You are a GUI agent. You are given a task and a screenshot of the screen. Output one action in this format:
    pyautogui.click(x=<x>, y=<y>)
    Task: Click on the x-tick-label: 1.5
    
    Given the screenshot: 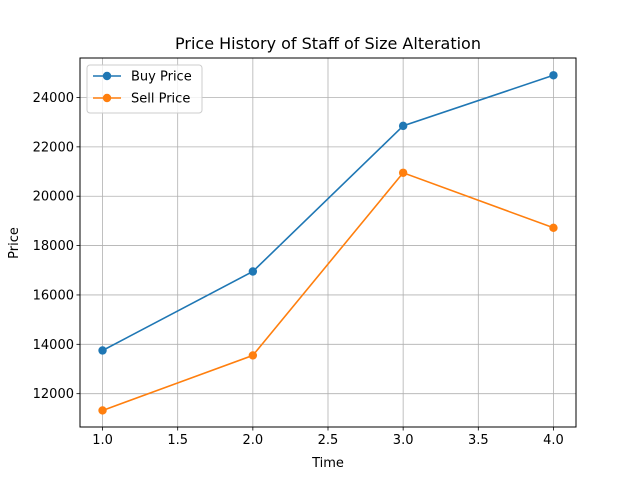 What is the action you would take?
    pyautogui.click(x=177, y=440)
    